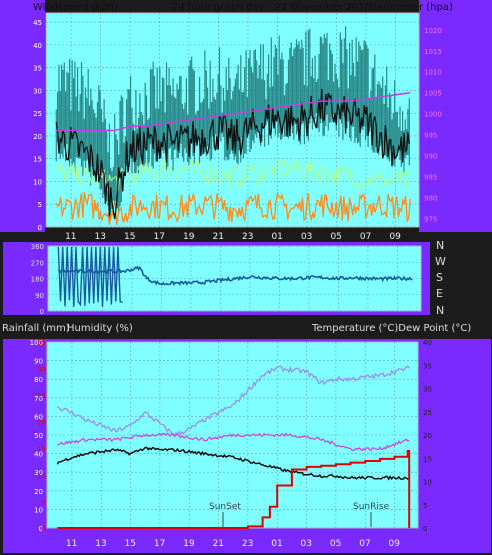  I want to click on y-right-tick-label: 5, so click(425, 506).